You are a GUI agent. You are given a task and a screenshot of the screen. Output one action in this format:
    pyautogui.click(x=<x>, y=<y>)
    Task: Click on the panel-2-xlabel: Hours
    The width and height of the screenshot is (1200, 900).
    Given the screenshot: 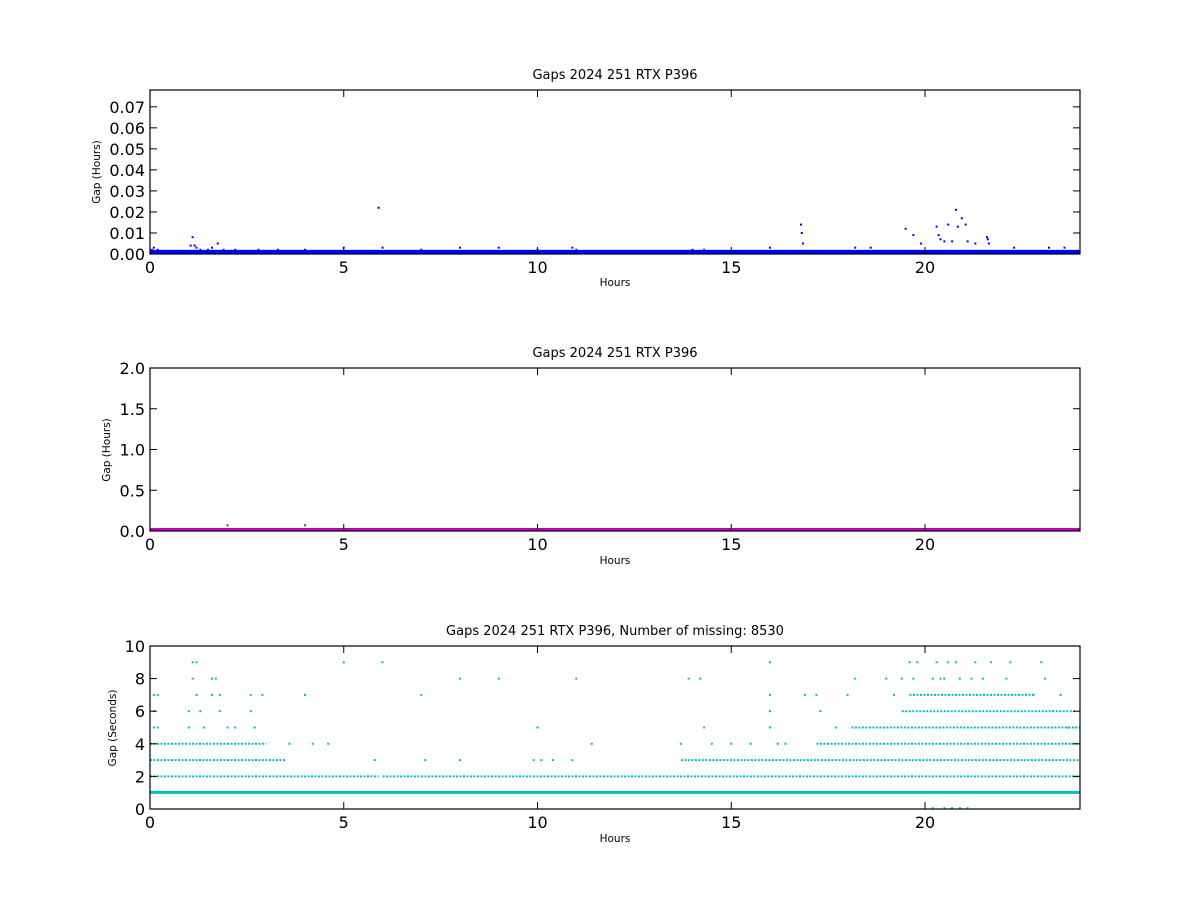 What is the action you would take?
    pyautogui.click(x=615, y=561)
    